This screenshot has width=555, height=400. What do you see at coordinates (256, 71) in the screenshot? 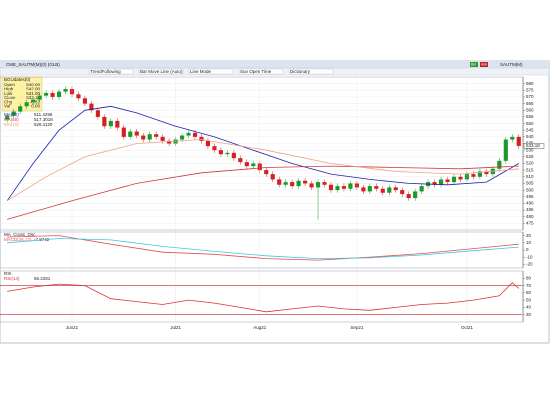
I see `toolbar-label: Sun Open Time` at bounding box center [256, 71].